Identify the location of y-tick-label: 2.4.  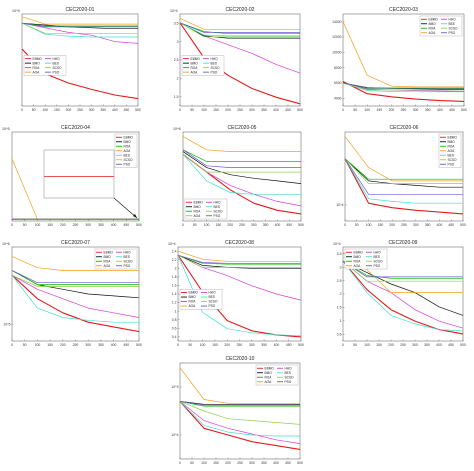
(174, 251).